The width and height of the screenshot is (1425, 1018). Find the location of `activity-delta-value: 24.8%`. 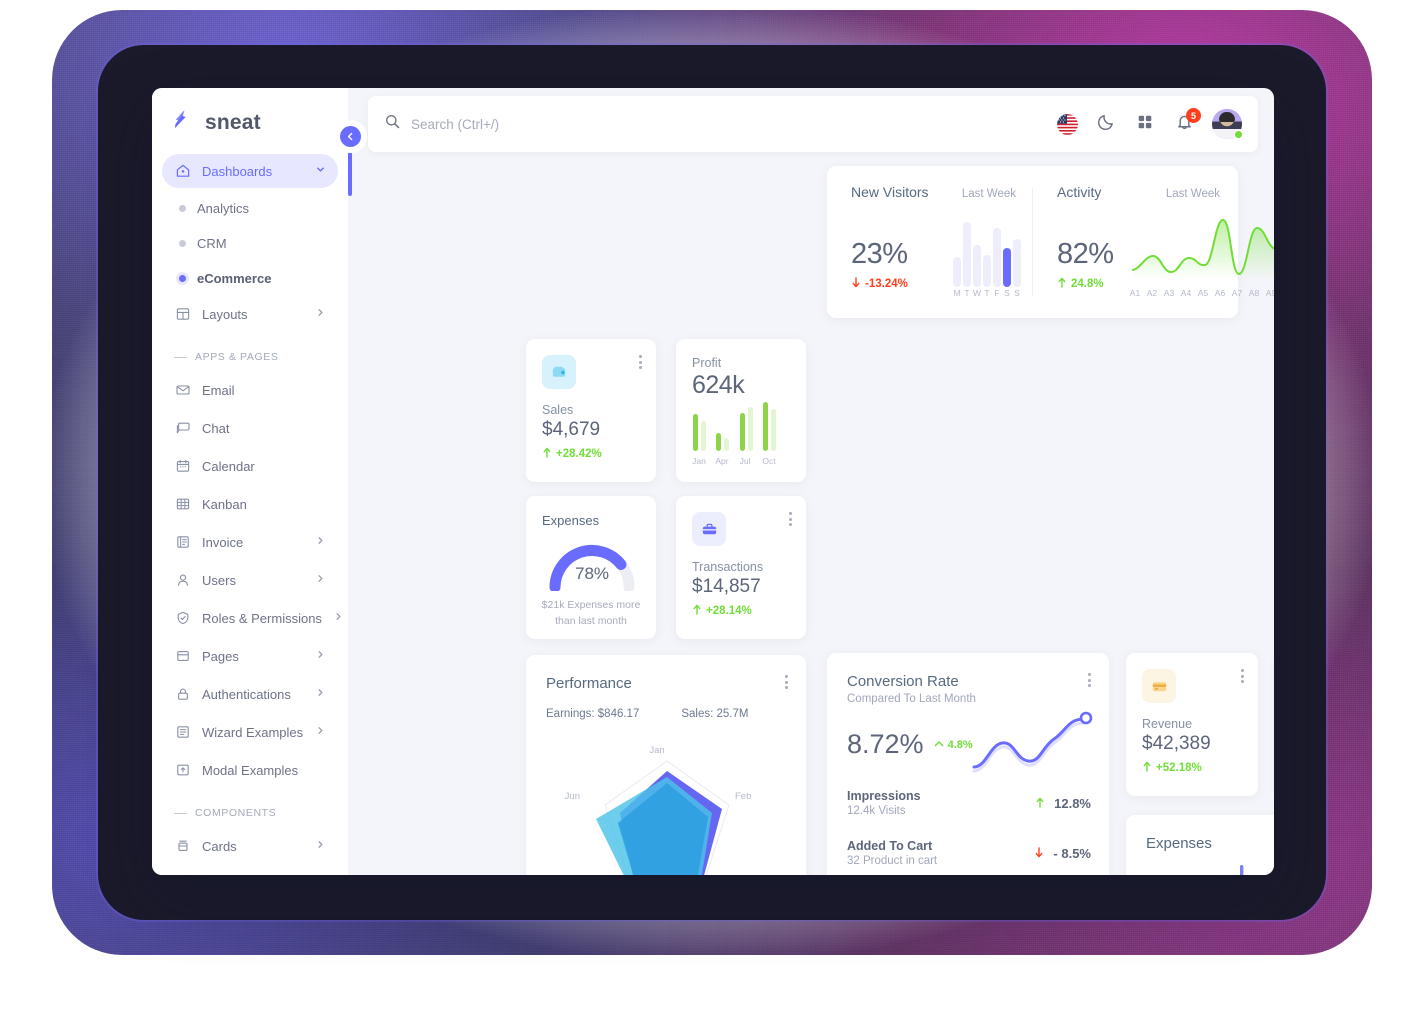

activity-delta-value: 24.8% is located at coordinates (1087, 284).